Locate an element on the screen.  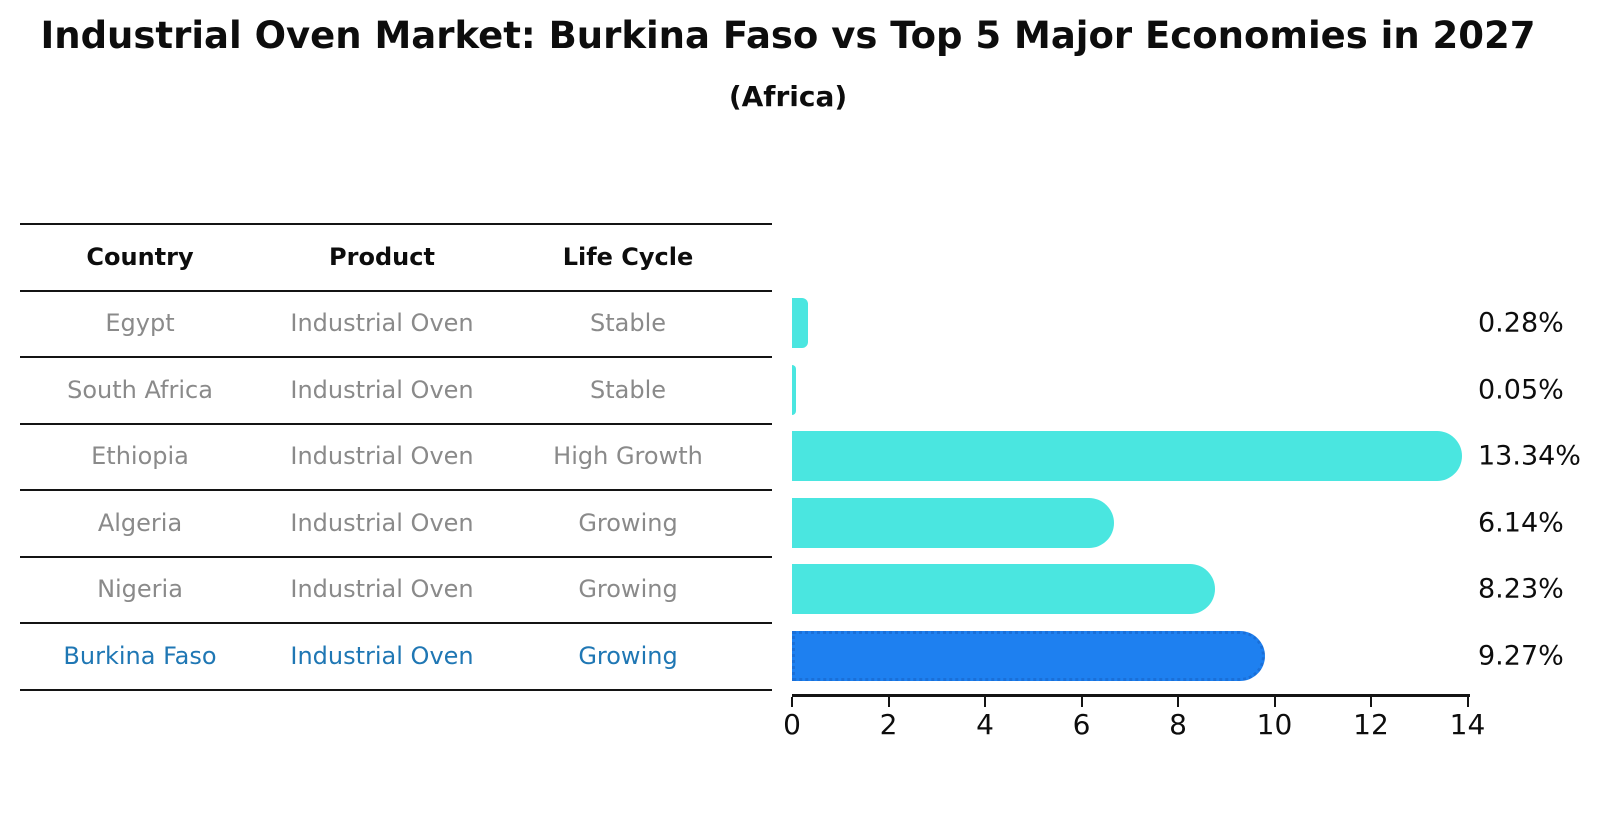
table-cell: Egypt is located at coordinates (140, 323).